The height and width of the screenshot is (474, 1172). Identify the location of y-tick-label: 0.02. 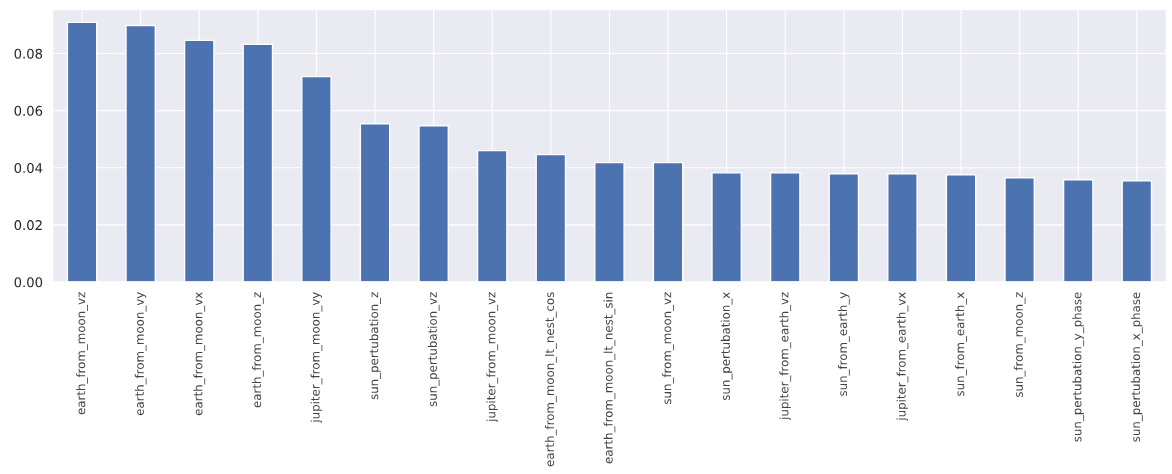
(28, 225).